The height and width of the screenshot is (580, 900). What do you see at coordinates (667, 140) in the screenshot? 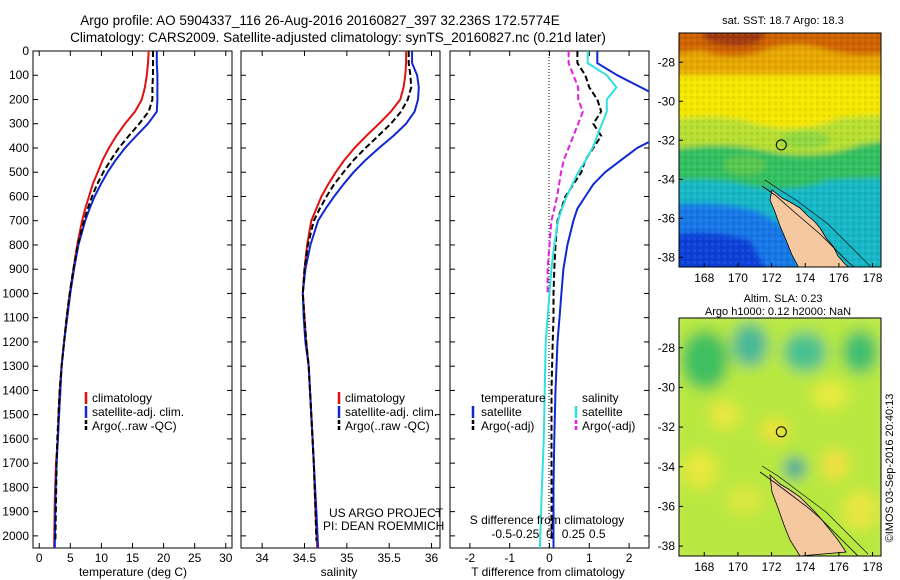
I see `lat-tick-label: -32` at bounding box center [667, 140].